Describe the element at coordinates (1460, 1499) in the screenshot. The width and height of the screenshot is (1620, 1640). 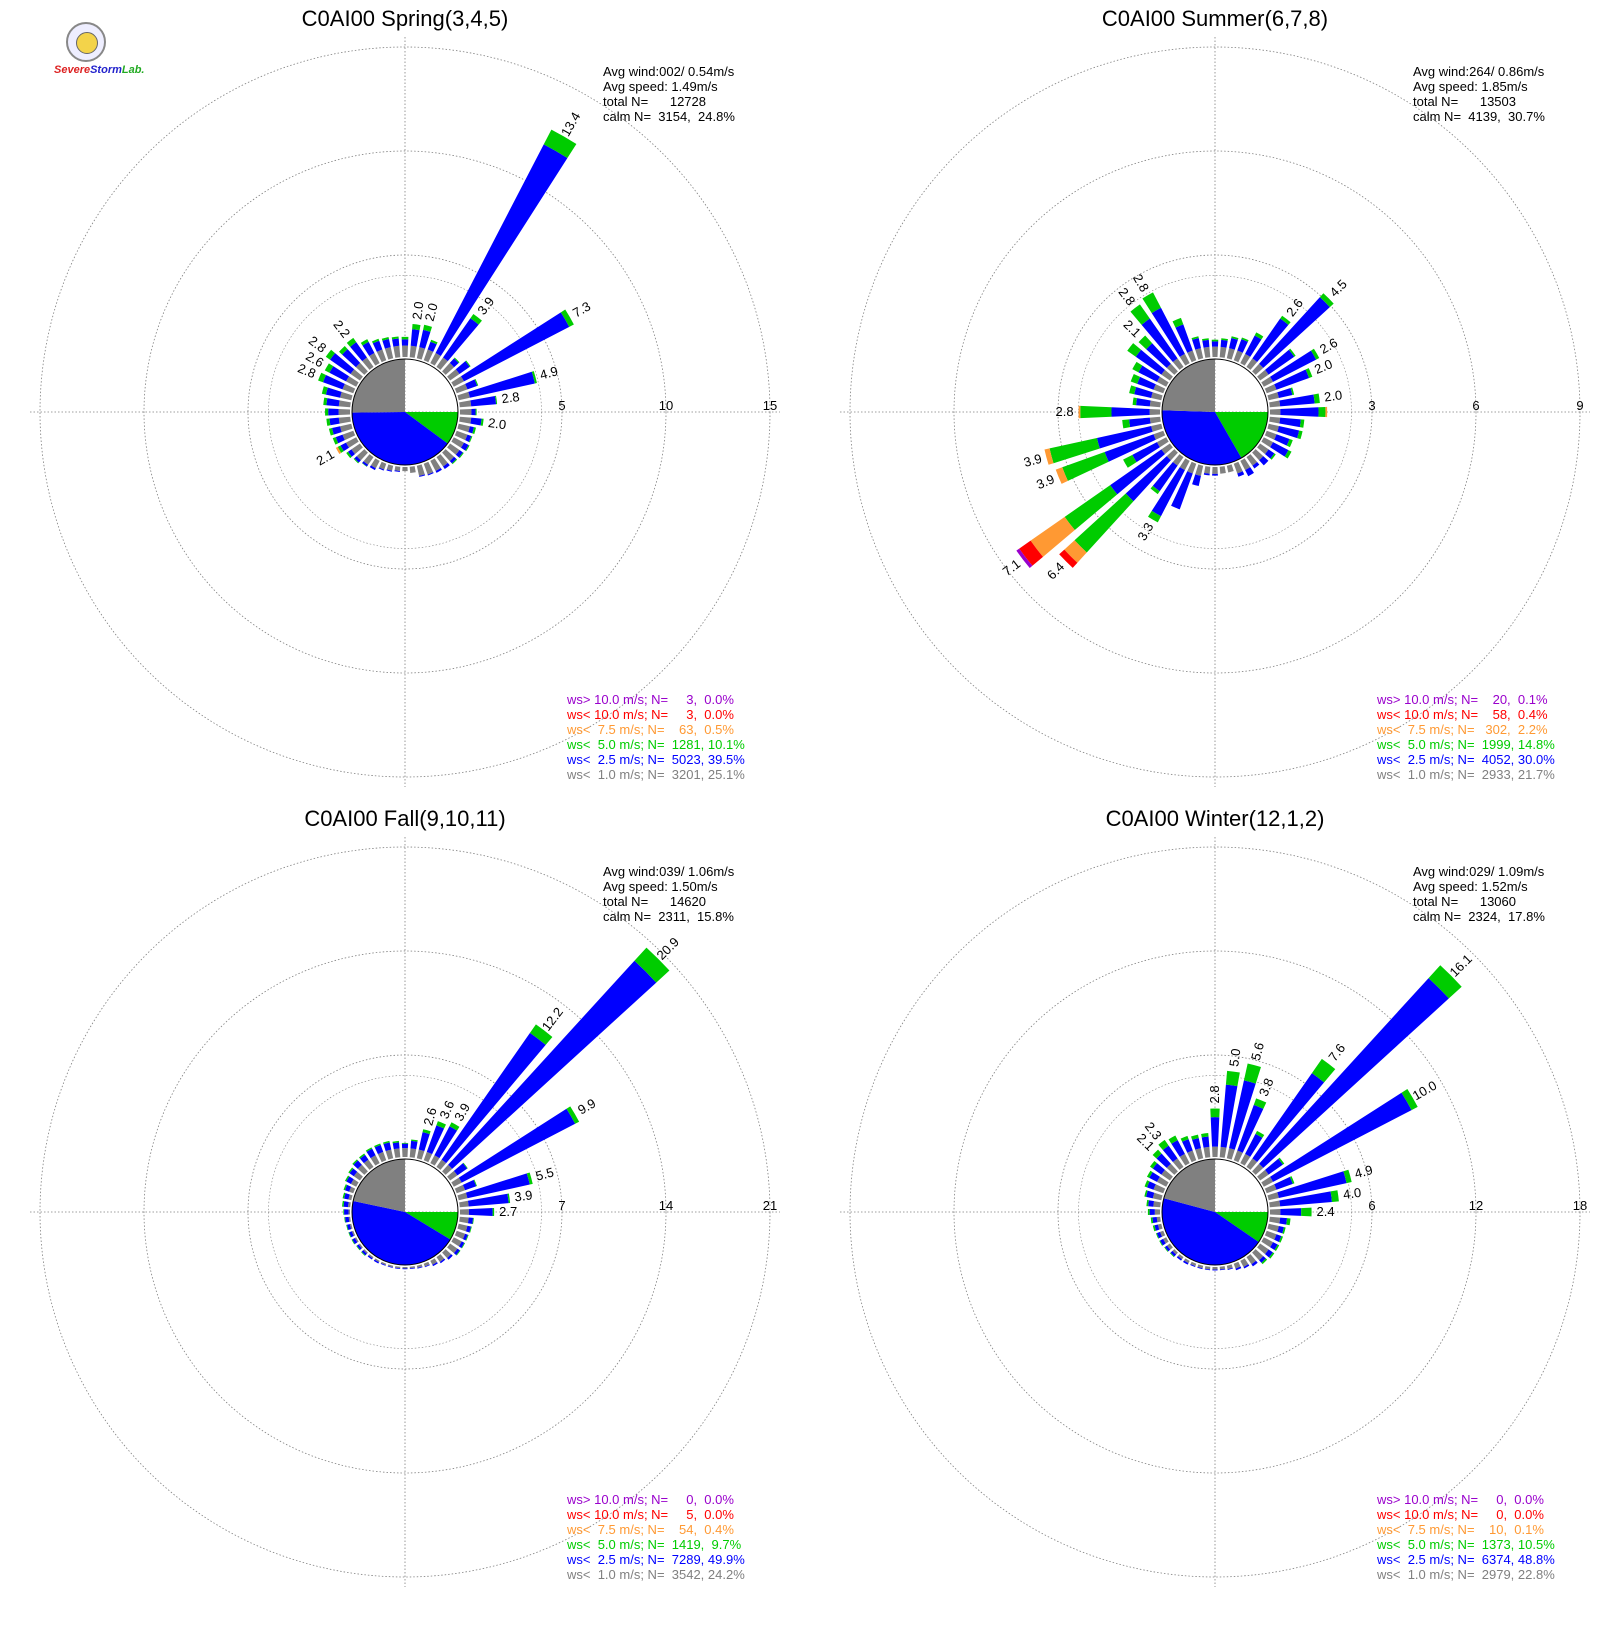
I see `legend-entry-gt10: ws> 10.0 m/s; N= 0, 0.0%` at that location.